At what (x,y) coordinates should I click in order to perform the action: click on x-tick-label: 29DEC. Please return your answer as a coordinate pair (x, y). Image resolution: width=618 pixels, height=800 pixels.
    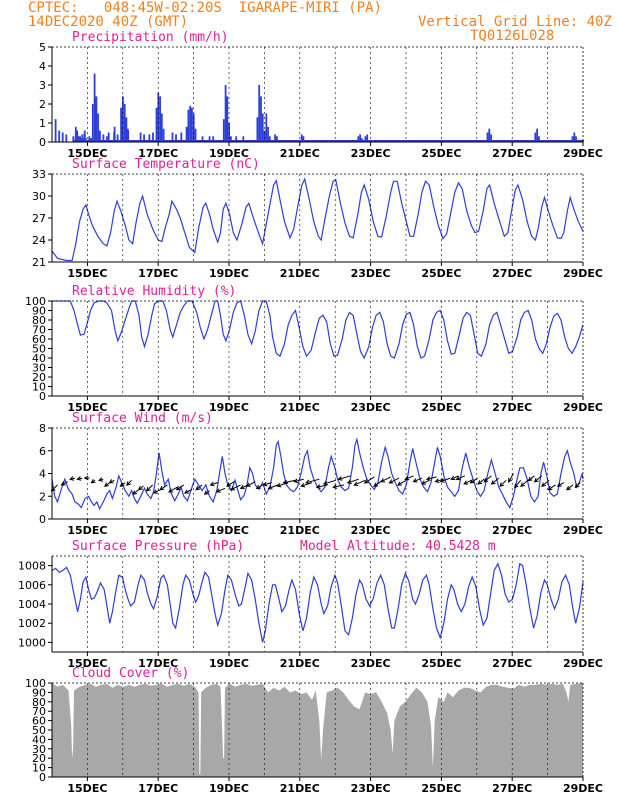
    Looking at the image, I should click on (583, 663).